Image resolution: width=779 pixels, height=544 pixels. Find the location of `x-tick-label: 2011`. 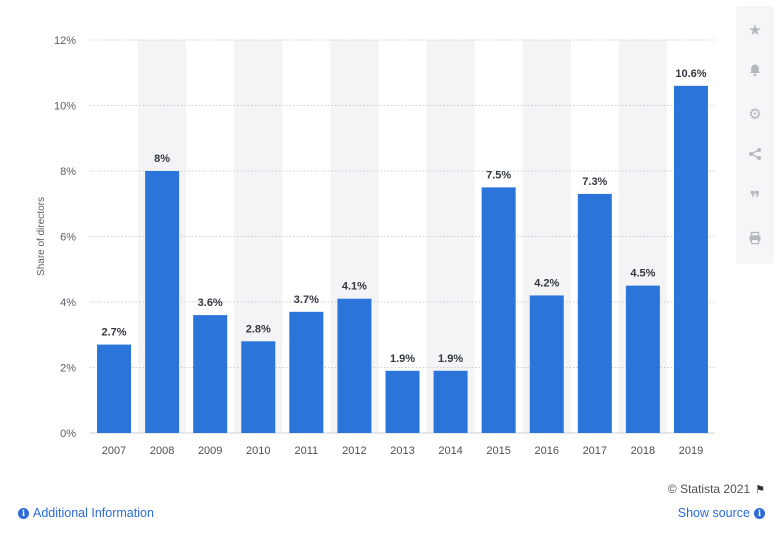

x-tick-label: 2011 is located at coordinates (307, 451).